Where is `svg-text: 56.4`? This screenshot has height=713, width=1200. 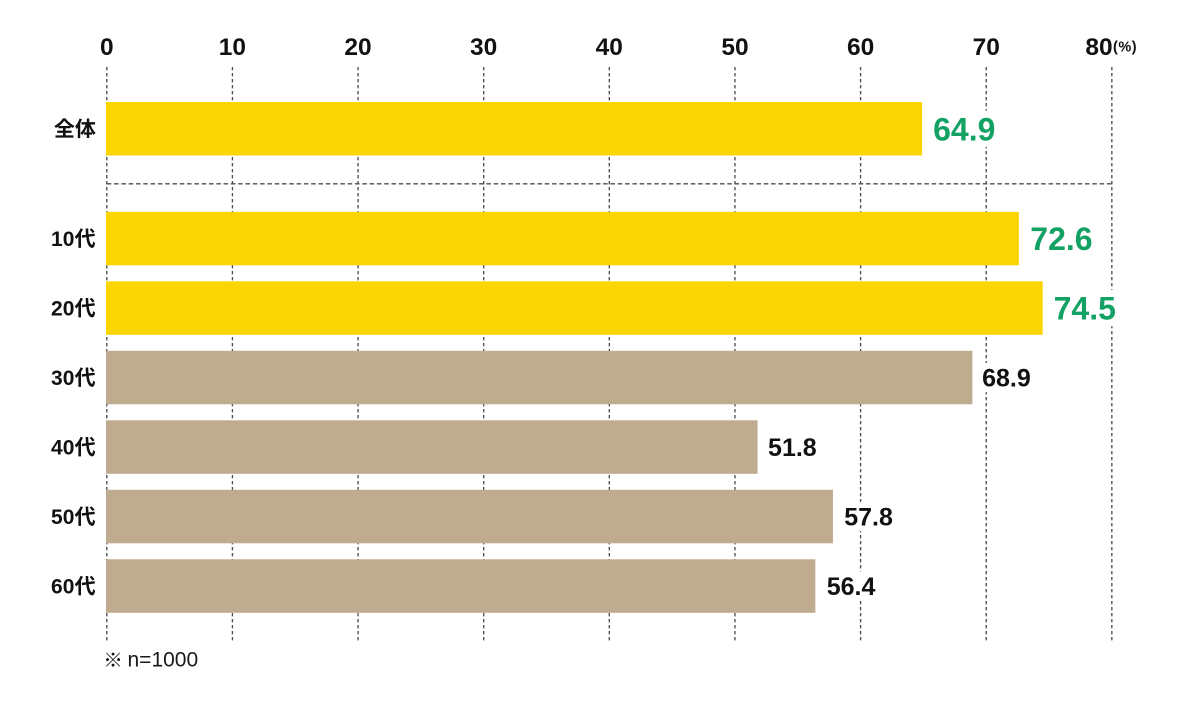
svg-text: 56.4 is located at coordinates (851, 587).